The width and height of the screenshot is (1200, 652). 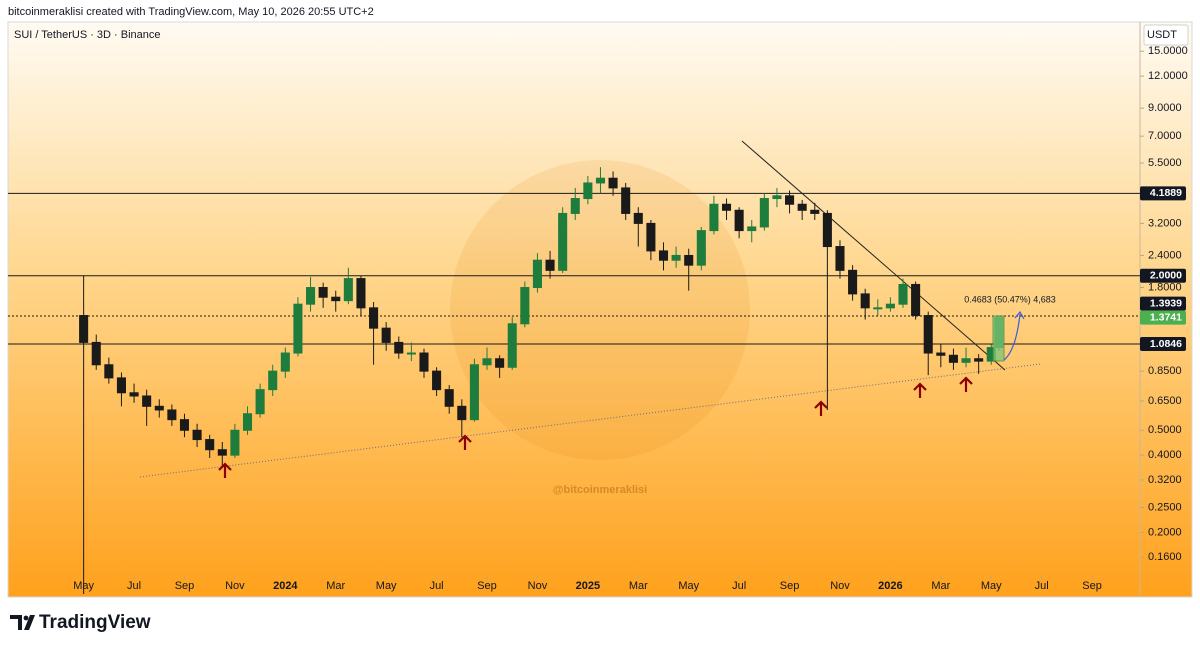 I want to click on y-tick-label: 12.0000, so click(x=1168, y=76).